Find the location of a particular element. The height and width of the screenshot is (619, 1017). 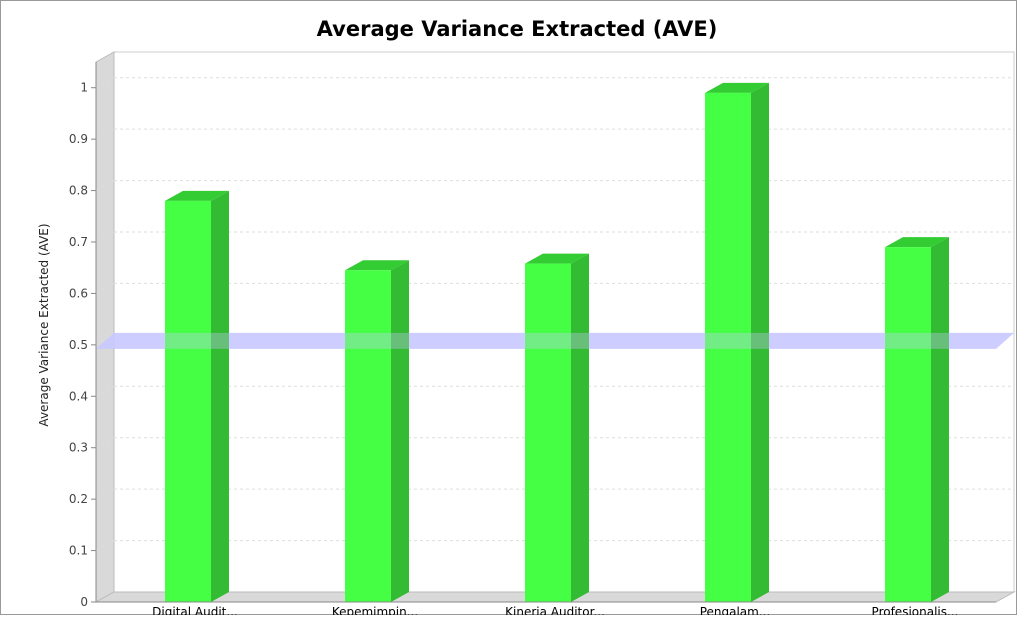

y-tick-label: 0.7 is located at coordinates (78, 242).